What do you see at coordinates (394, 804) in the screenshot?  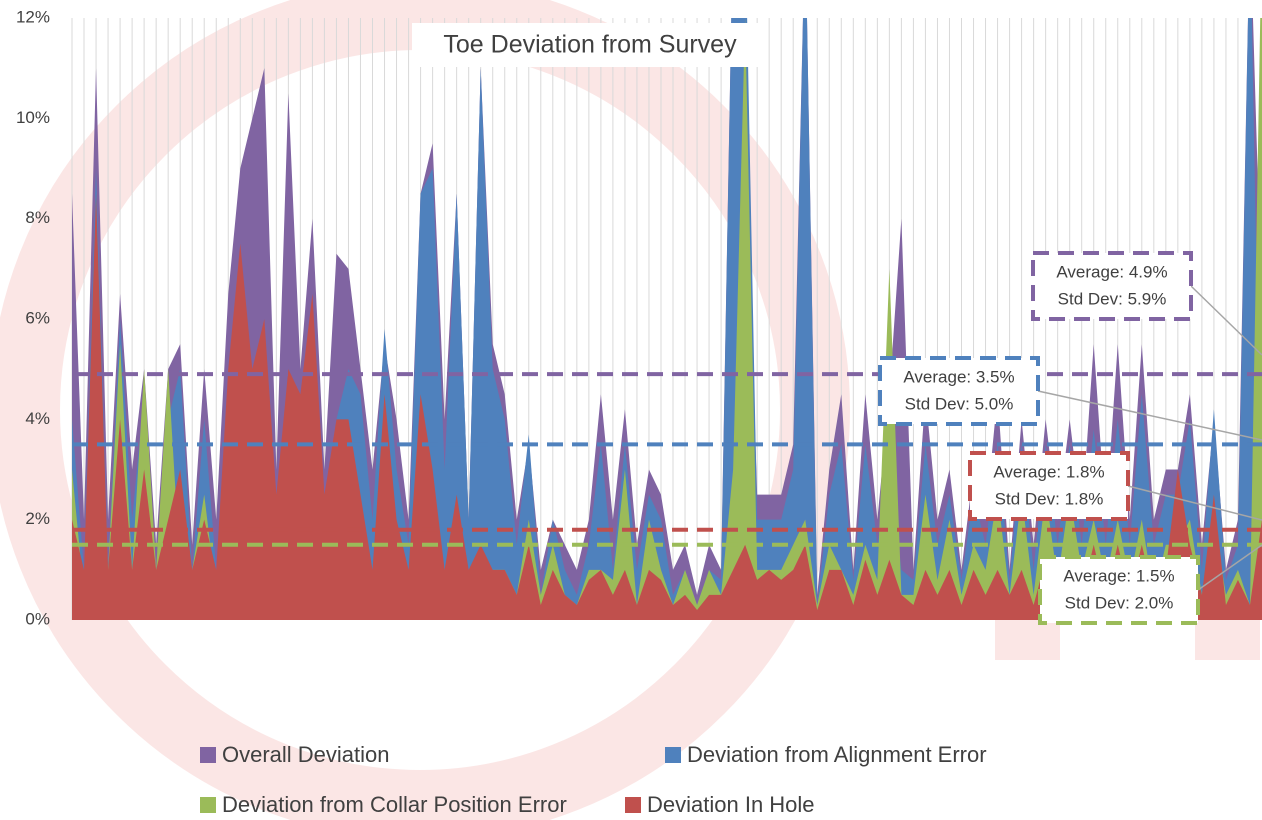 I see `legend-label: Deviation from Collar Position Error` at bounding box center [394, 804].